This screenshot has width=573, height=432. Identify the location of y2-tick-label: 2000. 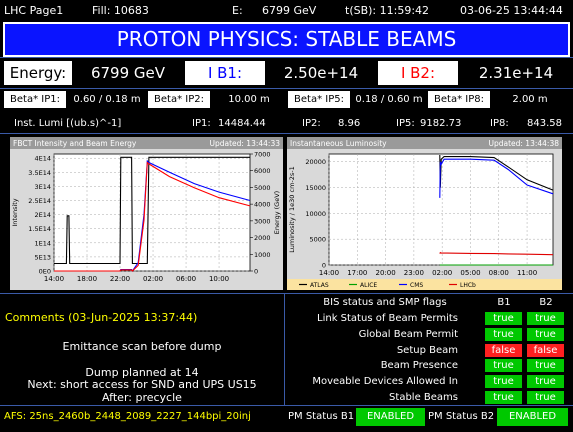
(262, 238).